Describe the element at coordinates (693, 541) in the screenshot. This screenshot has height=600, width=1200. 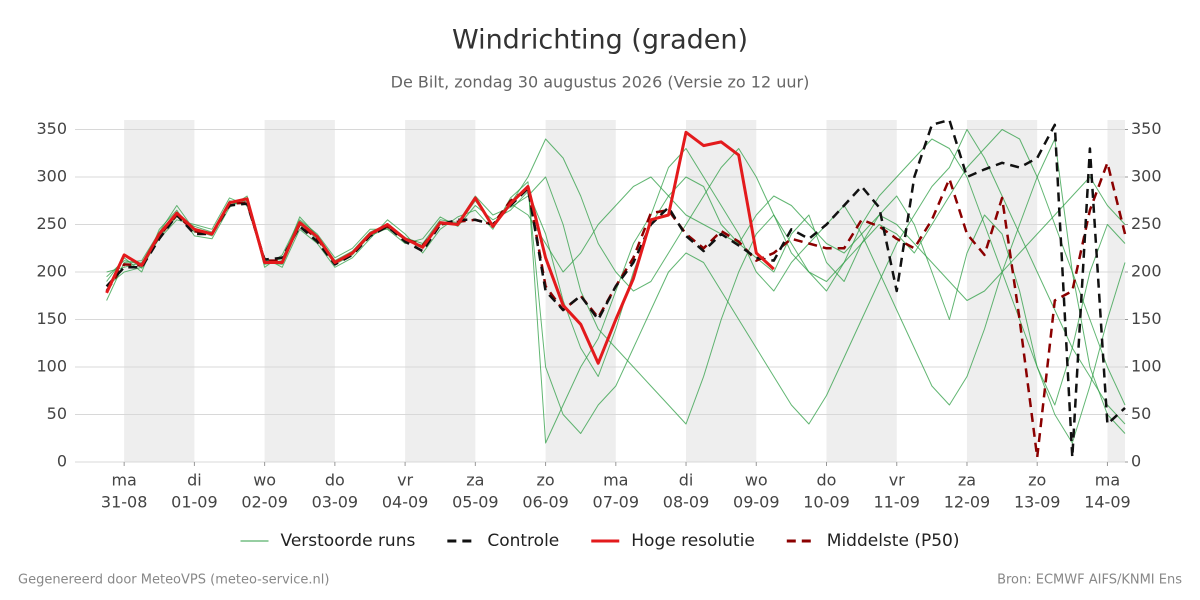
I see `legend-label: Hoge resolutie` at that location.